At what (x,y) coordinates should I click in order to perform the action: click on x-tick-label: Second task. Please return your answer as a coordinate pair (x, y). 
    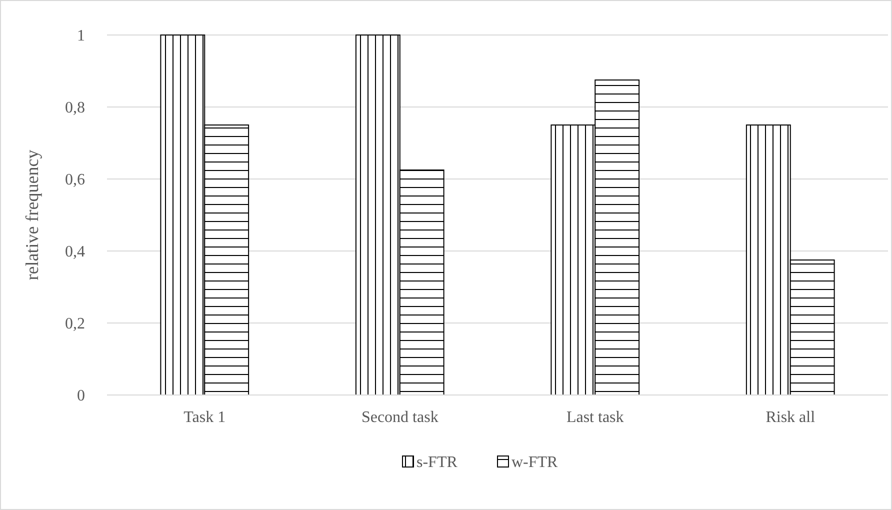
    Looking at the image, I should click on (399, 417).